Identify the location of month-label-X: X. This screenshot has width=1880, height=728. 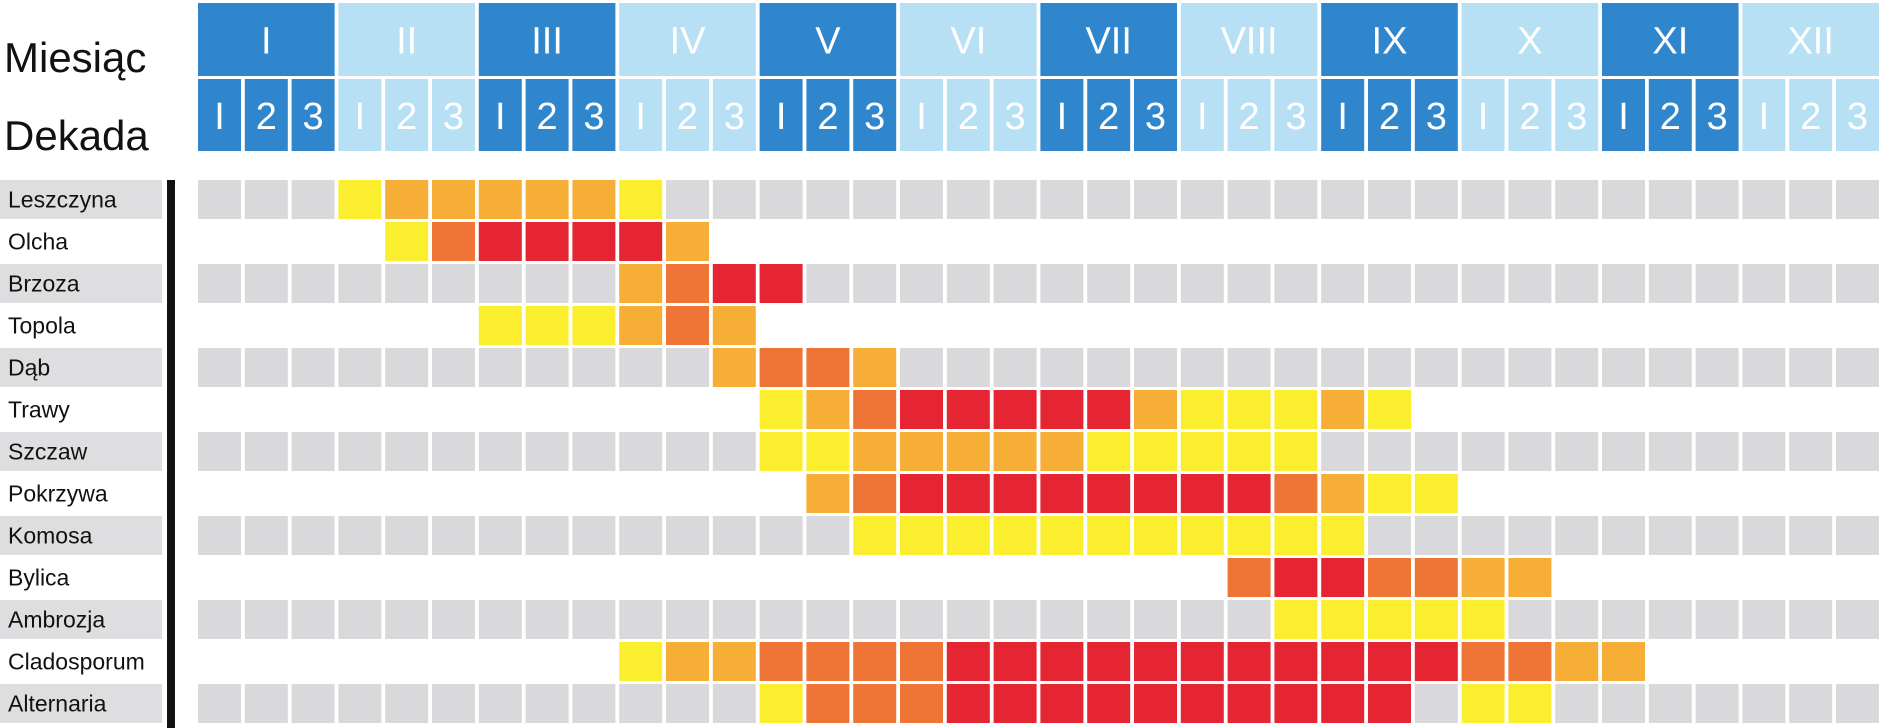
(1529, 42).